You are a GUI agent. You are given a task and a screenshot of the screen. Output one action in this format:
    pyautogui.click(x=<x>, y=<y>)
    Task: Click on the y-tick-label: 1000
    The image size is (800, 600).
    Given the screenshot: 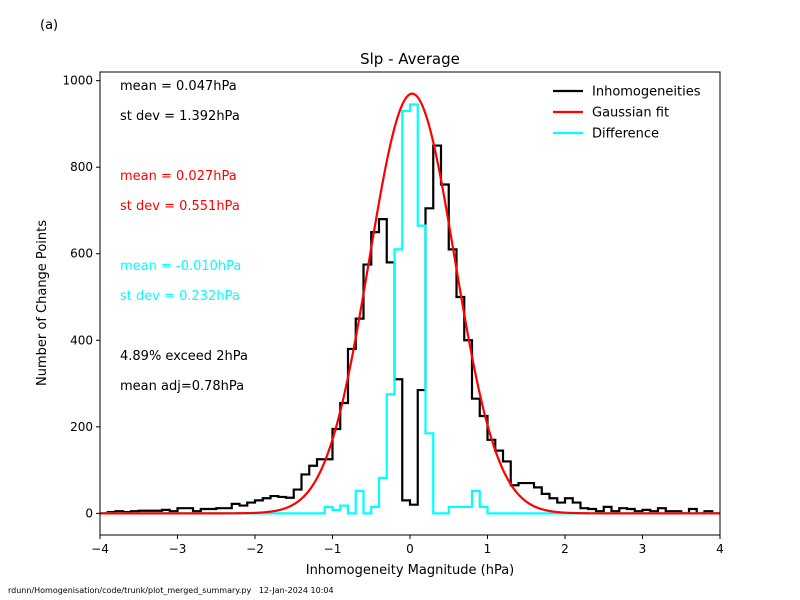 What is the action you would take?
    pyautogui.click(x=77, y=81)
    